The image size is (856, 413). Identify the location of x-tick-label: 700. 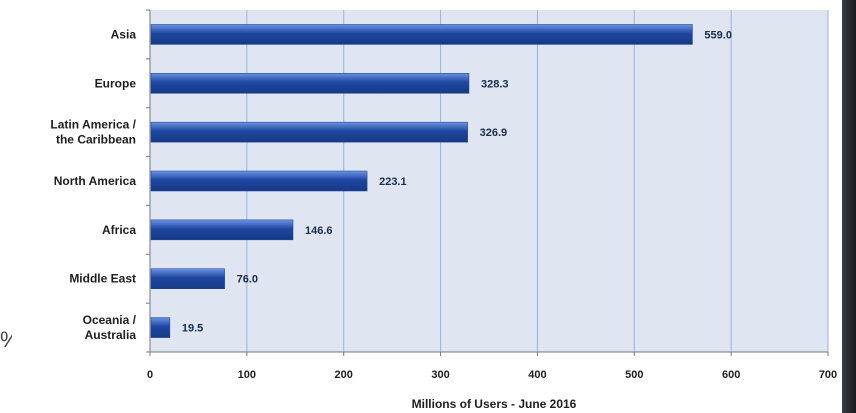
(828, 375).